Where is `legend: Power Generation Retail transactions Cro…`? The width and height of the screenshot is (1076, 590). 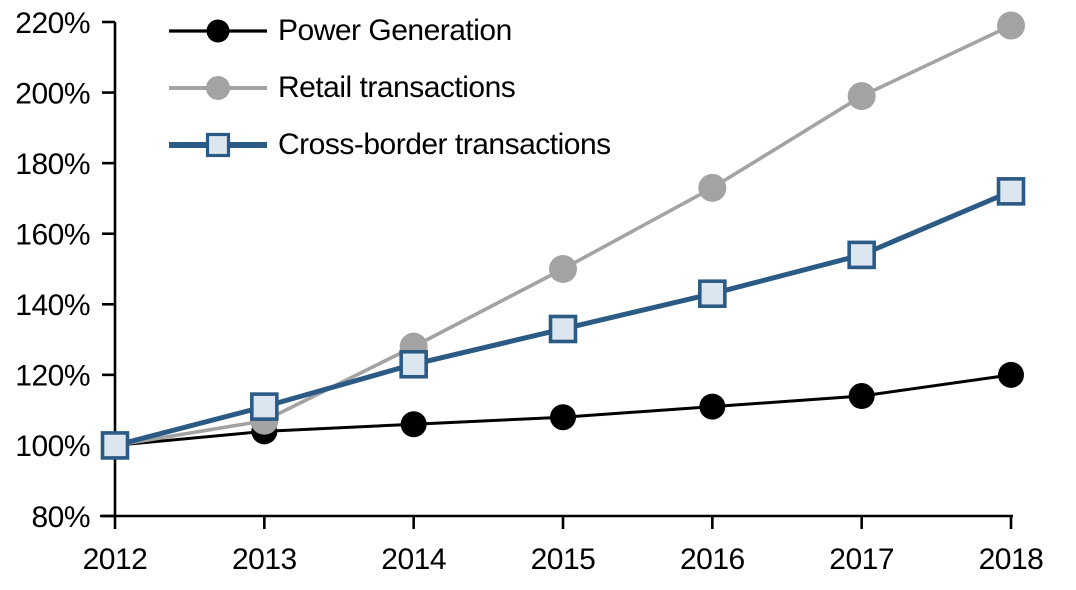
legend: Power Generation Retail transactions Cro… is located at coordinates (389, 87).